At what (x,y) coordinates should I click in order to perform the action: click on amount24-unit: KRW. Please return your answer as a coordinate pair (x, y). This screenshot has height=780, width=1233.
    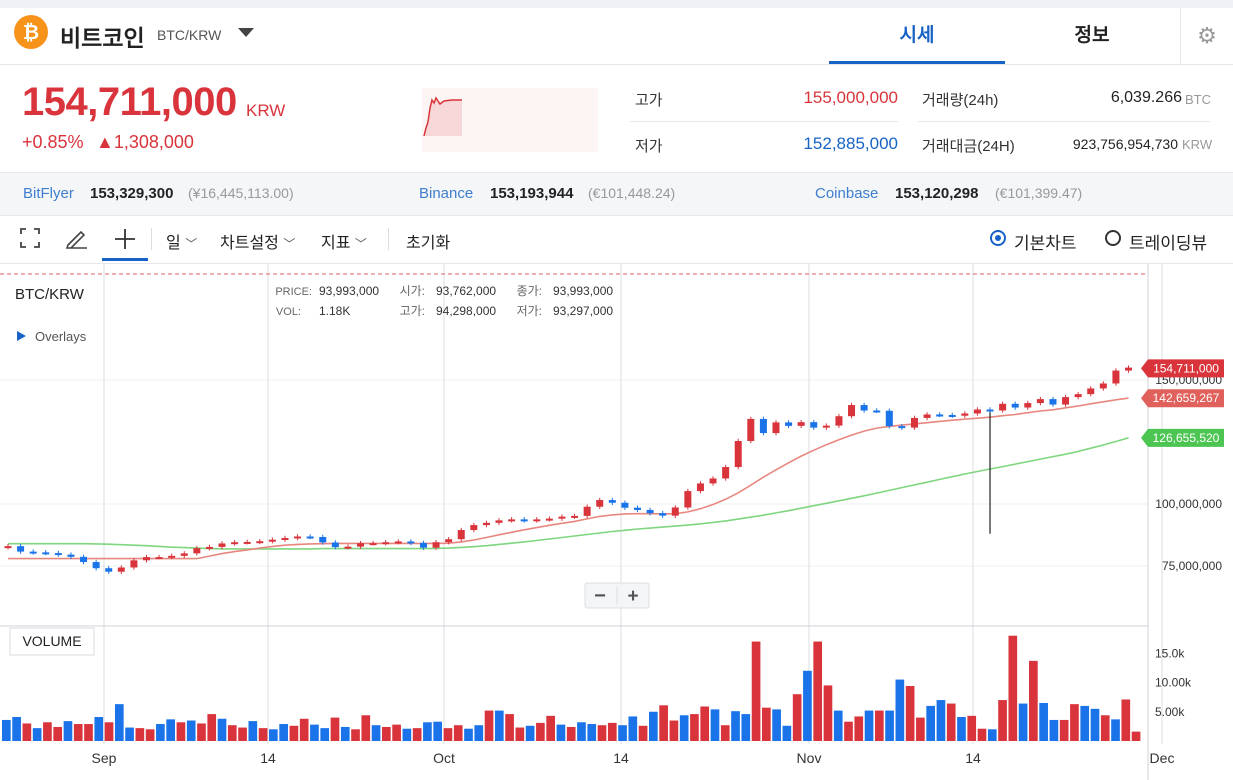
    Looking at the image, I should click on (1197, 144).